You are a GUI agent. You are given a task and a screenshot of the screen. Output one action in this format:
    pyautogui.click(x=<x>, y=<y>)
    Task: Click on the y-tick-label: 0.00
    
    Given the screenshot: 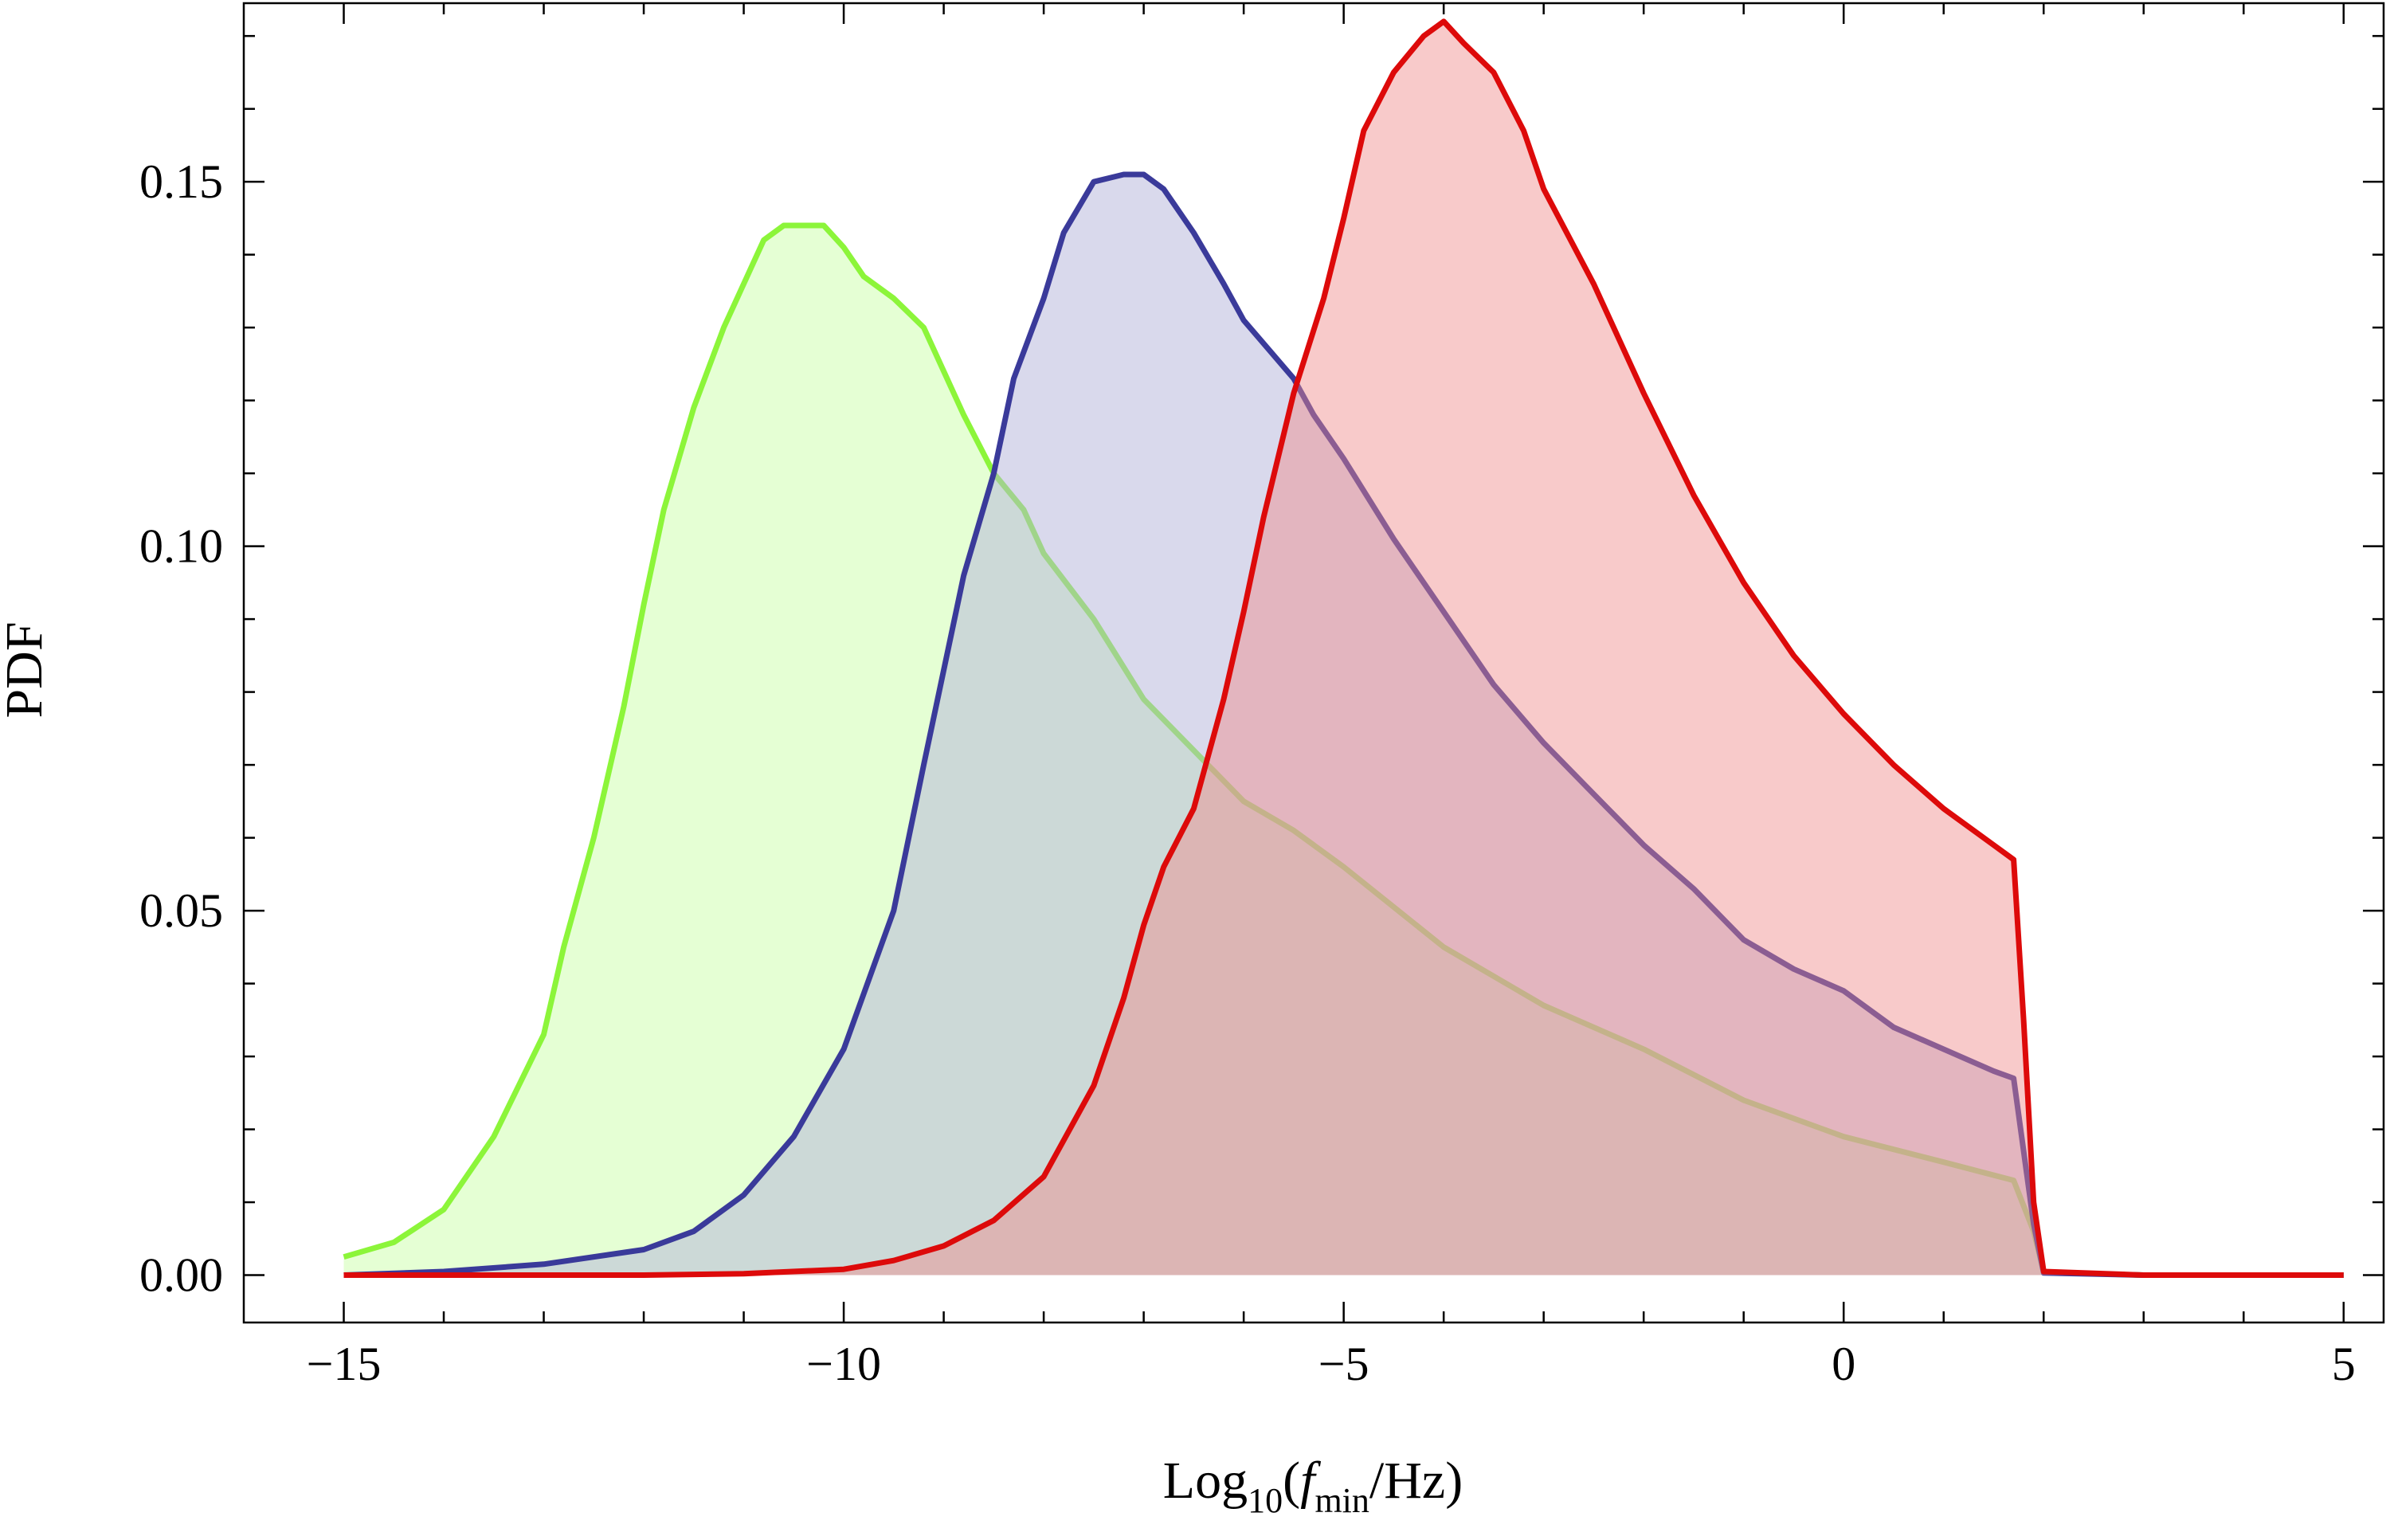 What is the action you would take?
    pyautogui.click(x=181, y=1275)
    